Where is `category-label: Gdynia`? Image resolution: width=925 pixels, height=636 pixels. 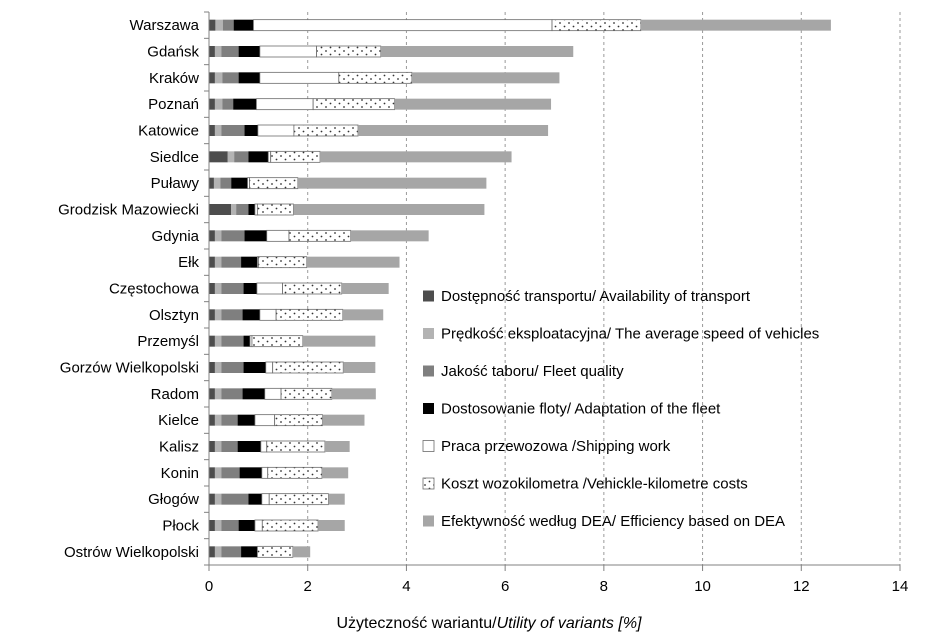
category-label: Gdynia is located at coordinates (175, 236).